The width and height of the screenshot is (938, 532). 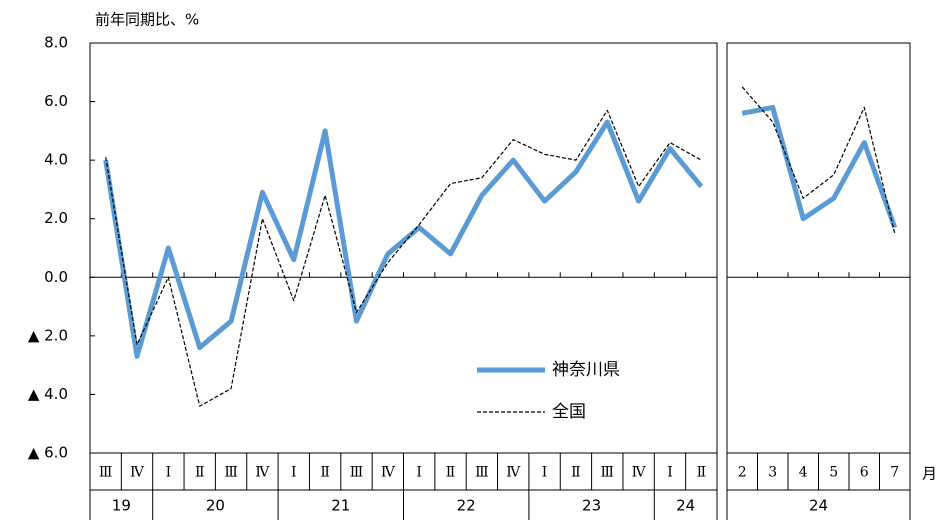 I want to click on y-tick-label: 6.0, so click(x=56, y=101).